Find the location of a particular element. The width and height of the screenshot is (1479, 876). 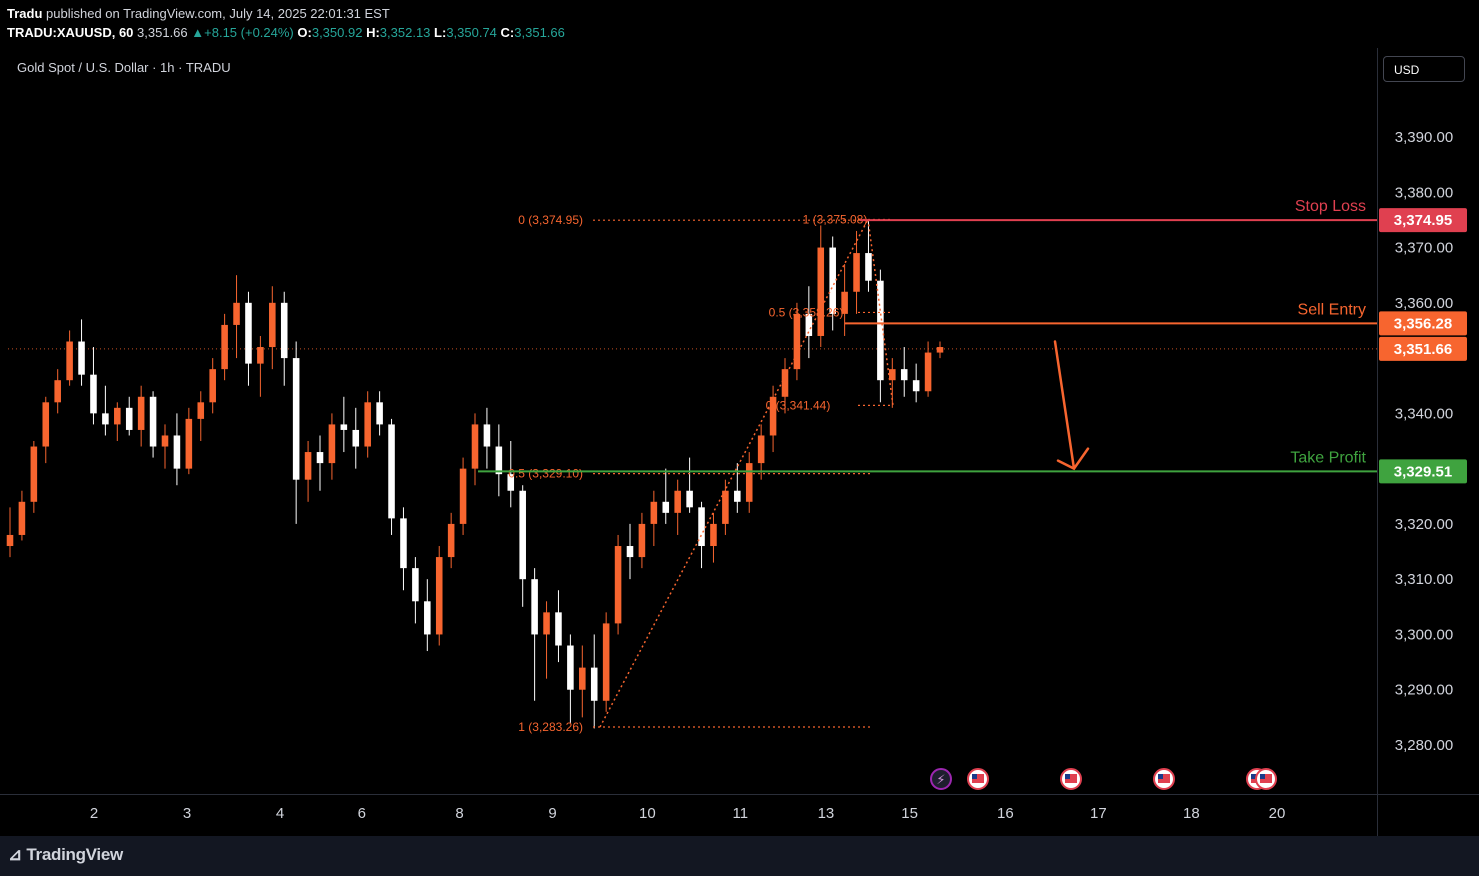

fib-trend-line is located at coordinates (880, 312).